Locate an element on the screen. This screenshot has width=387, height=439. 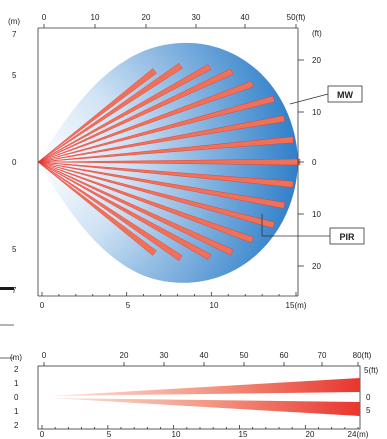
mw-label-box is located at coordinates (345, 94).